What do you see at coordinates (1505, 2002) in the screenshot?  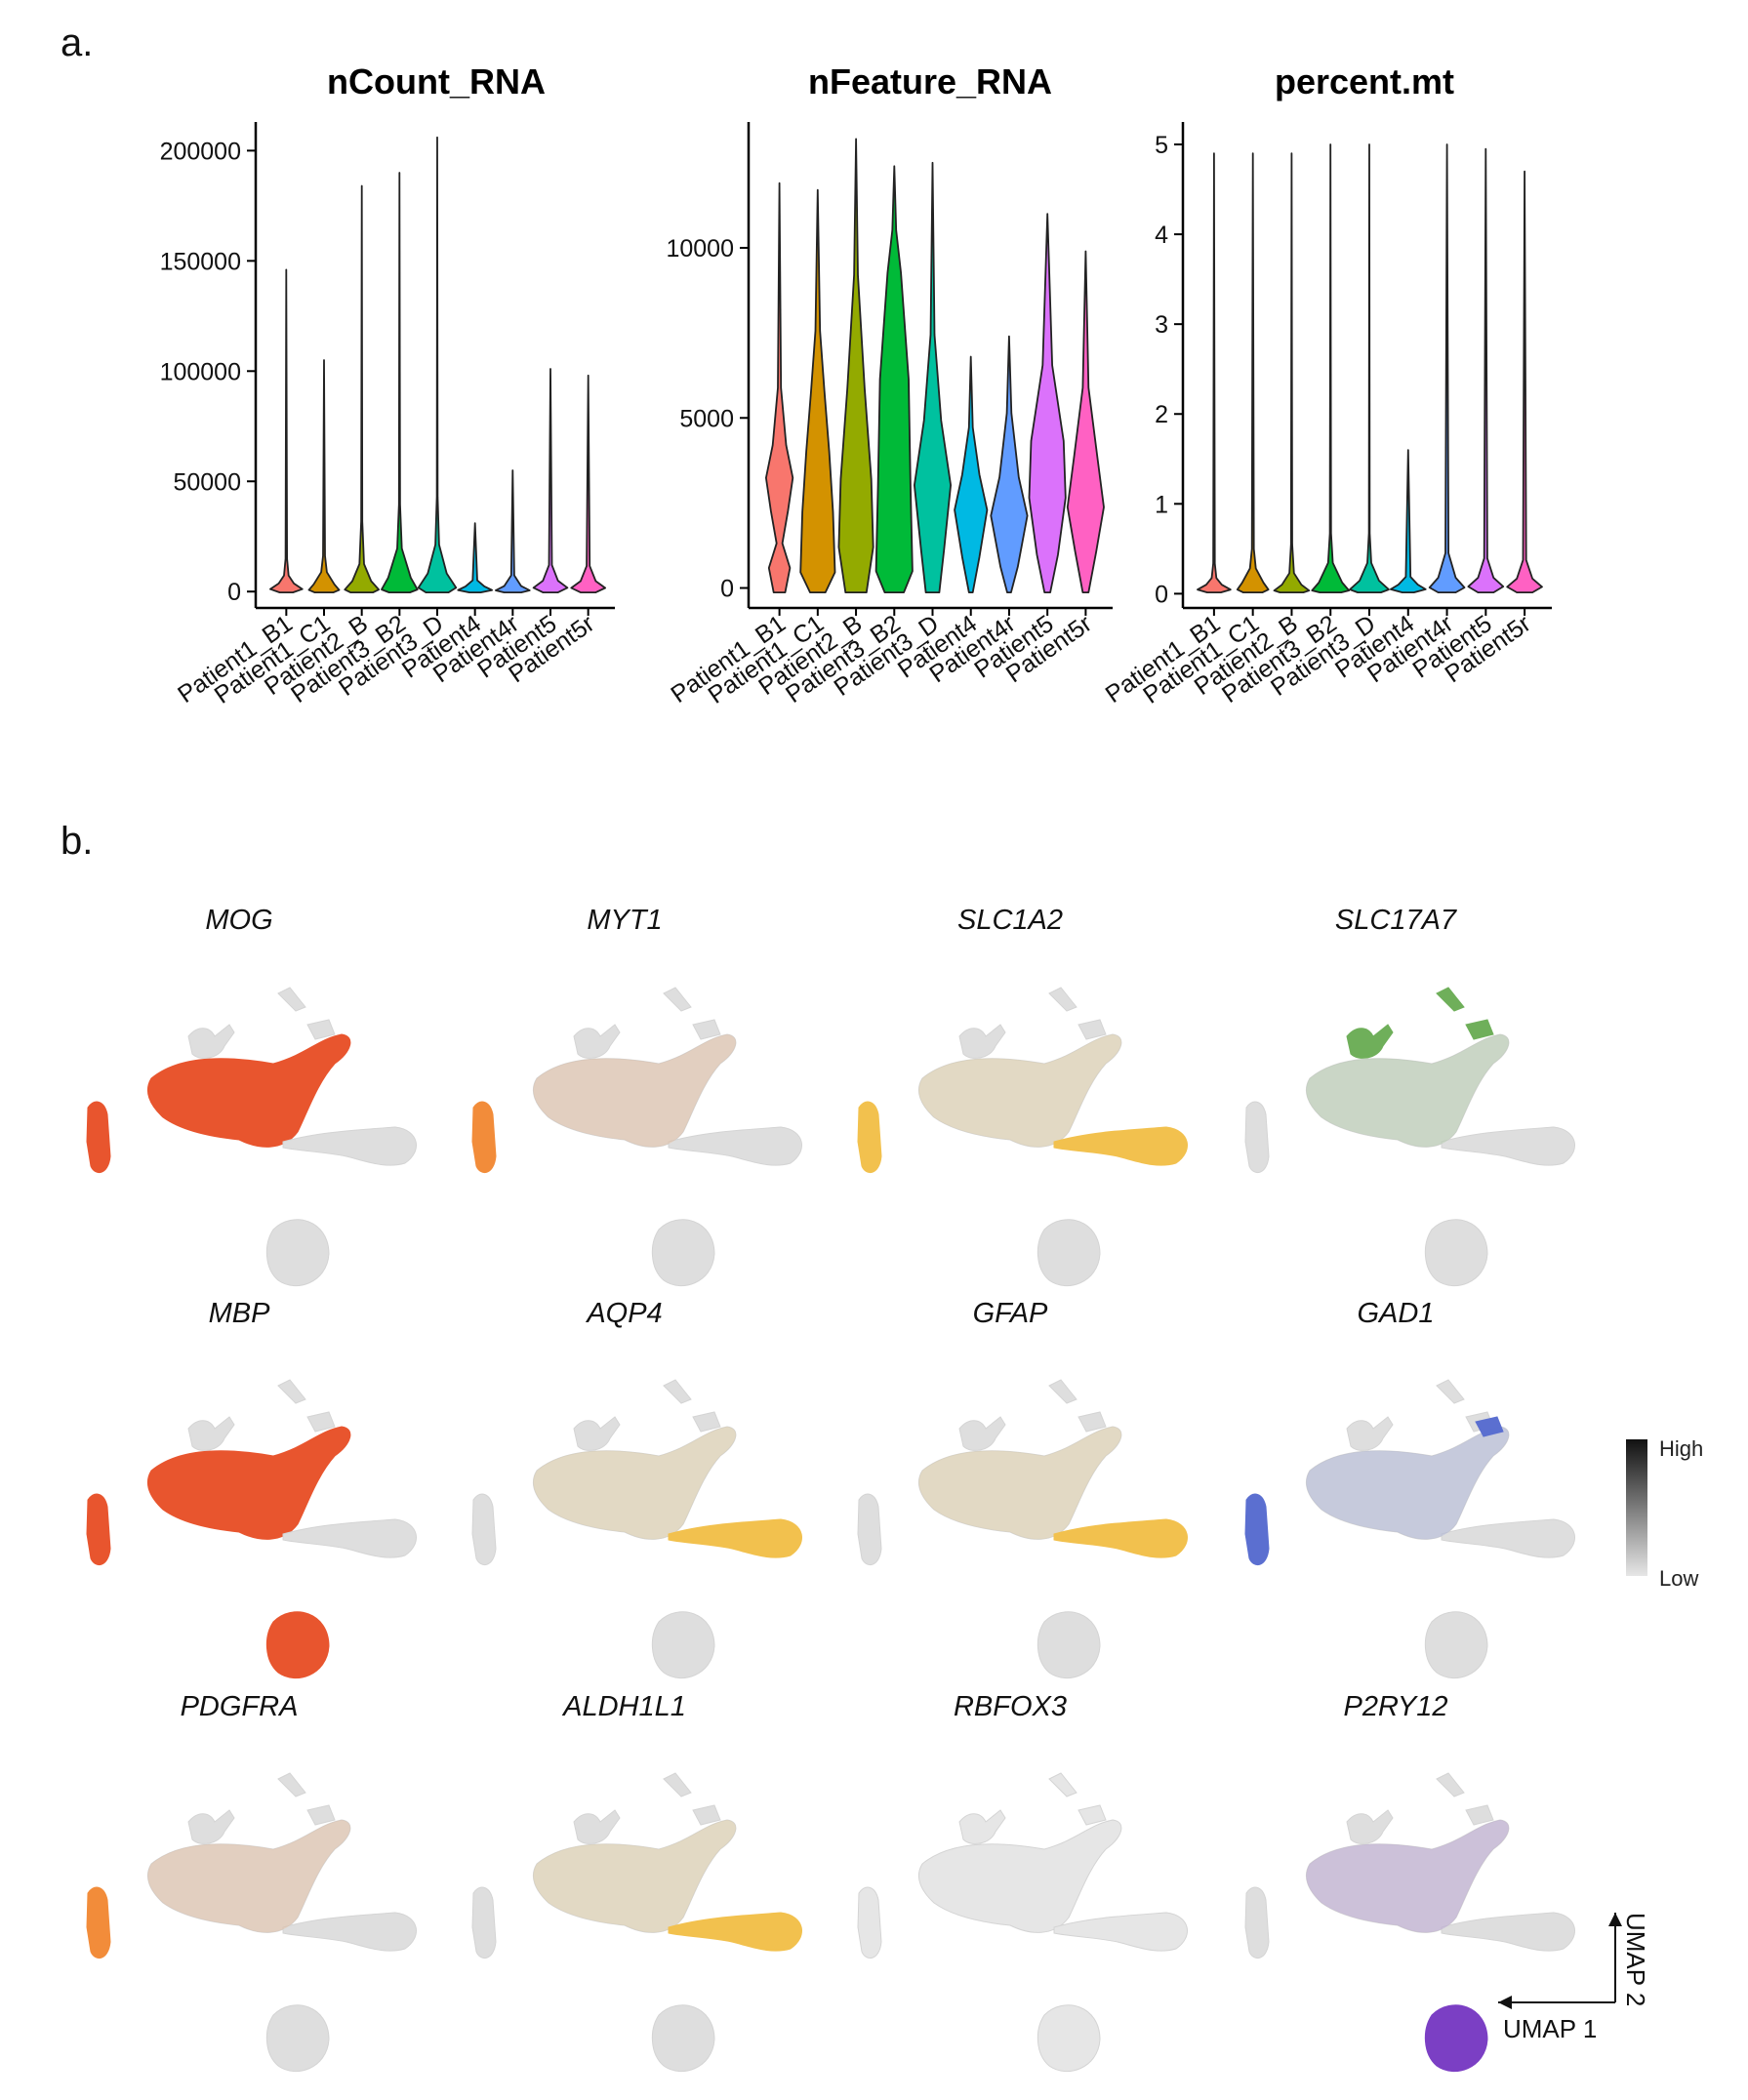 I see `umap1-arrowhead` at bounding box center [1505, 2002].